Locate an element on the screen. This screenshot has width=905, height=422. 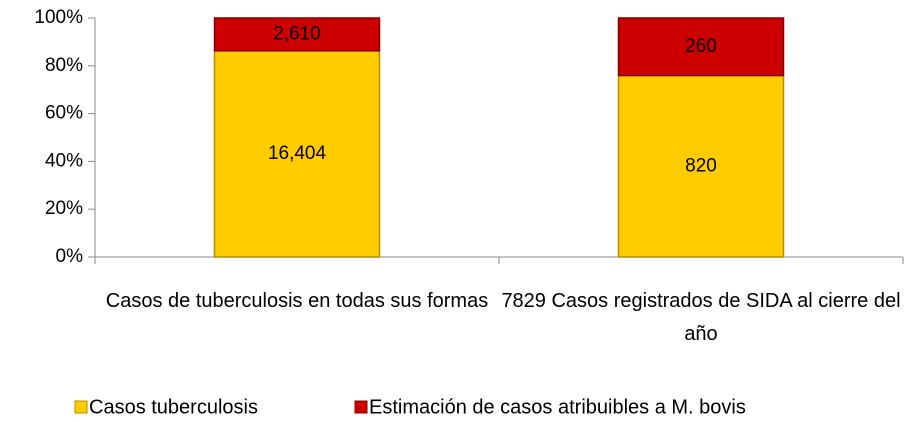
data-label: 16,404 is located at coordinates (297, 153).